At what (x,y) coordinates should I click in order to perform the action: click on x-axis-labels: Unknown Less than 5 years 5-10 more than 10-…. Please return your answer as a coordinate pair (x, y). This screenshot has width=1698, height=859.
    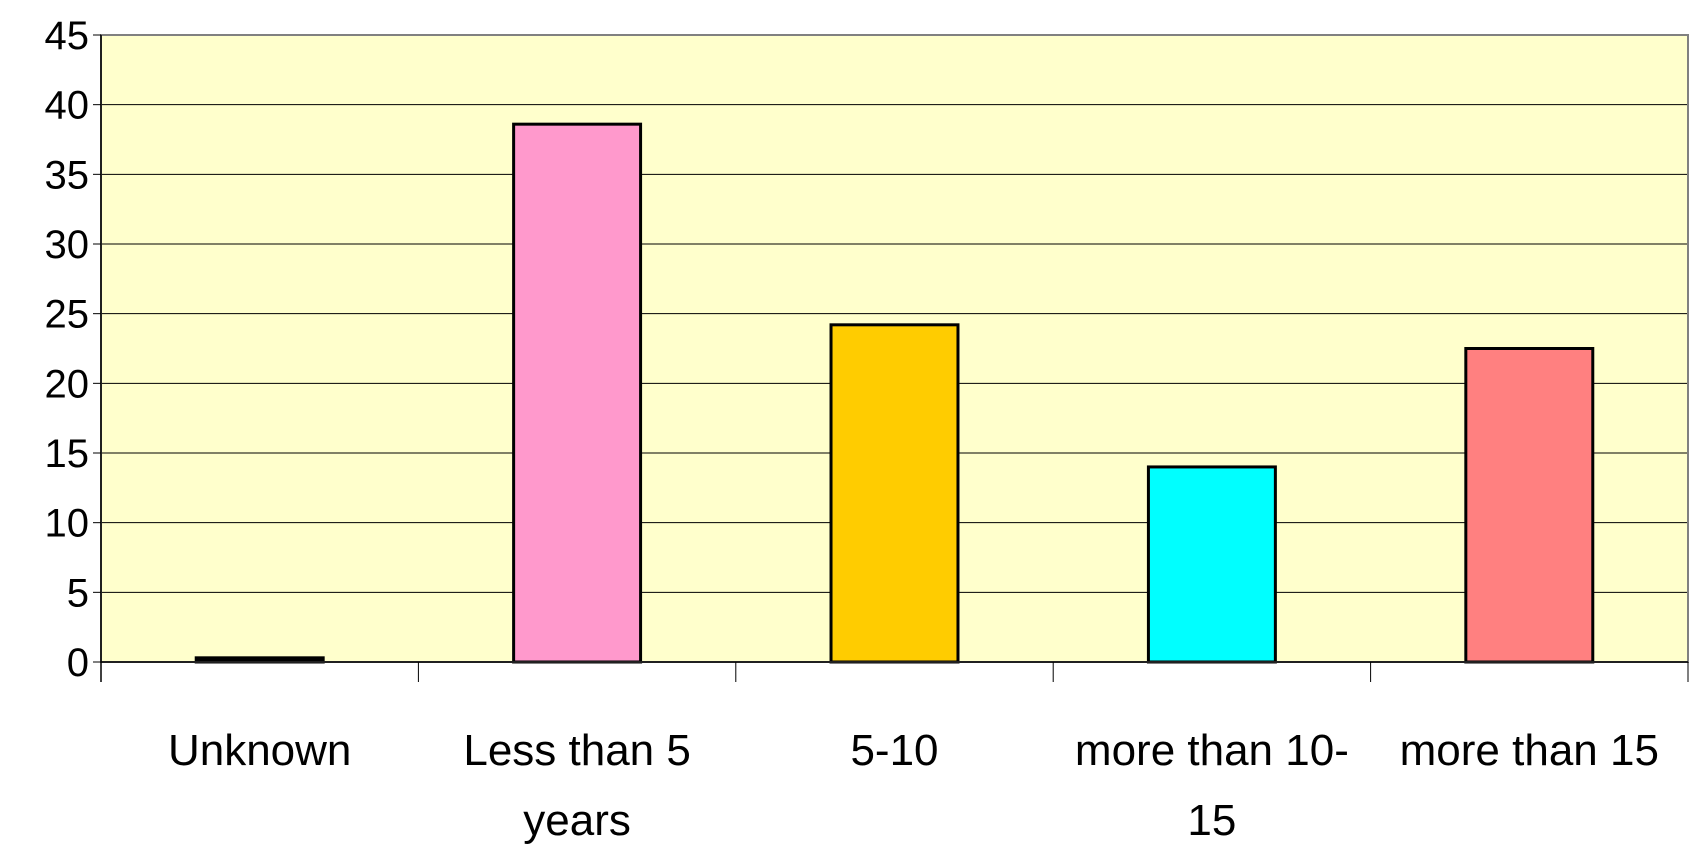
    Looking at the image, I should click on (913, 785).